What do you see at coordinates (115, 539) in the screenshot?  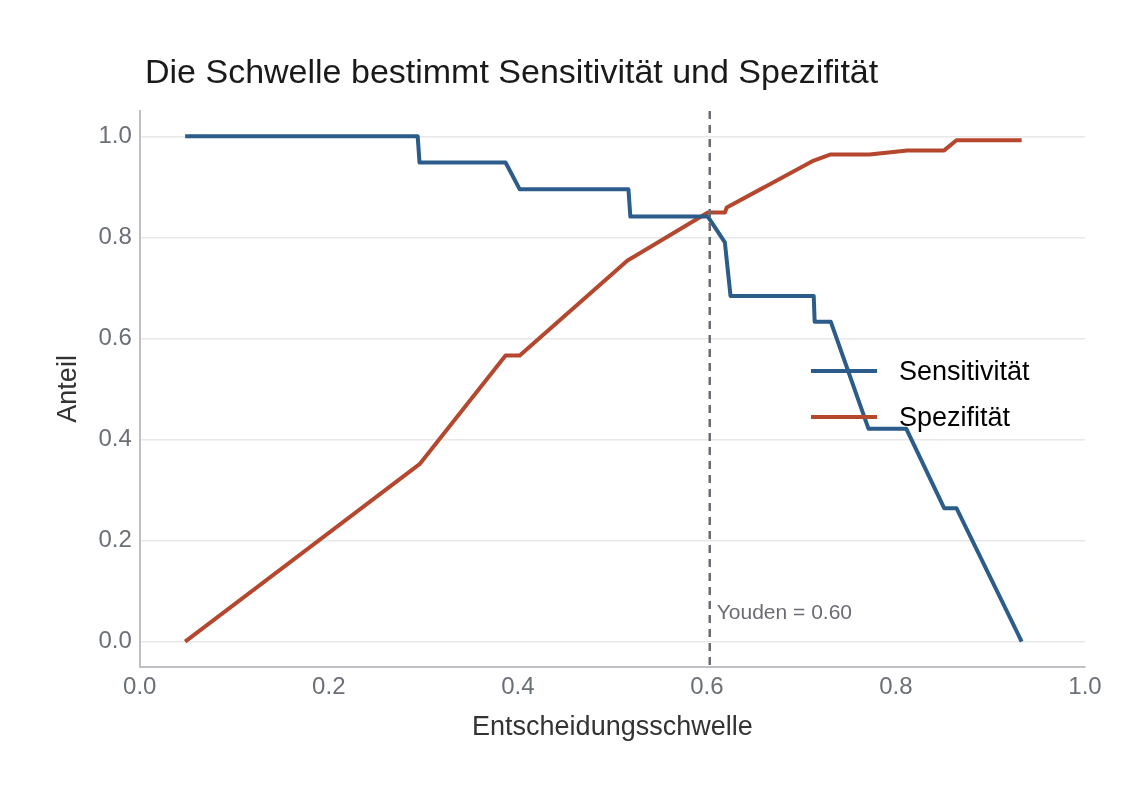 I see `y-tick-label: 0.2` at bounding box center [115, 539].